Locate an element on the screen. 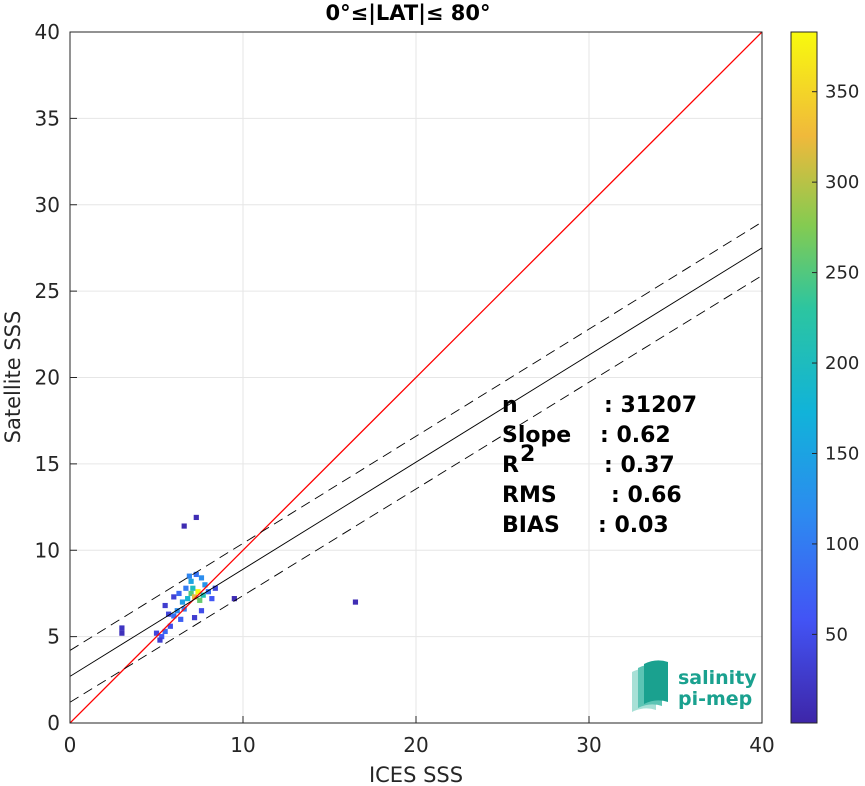 The height and width of the screenshot is (786, 865). logo-wave-icon is located at coordinates (656, 682).